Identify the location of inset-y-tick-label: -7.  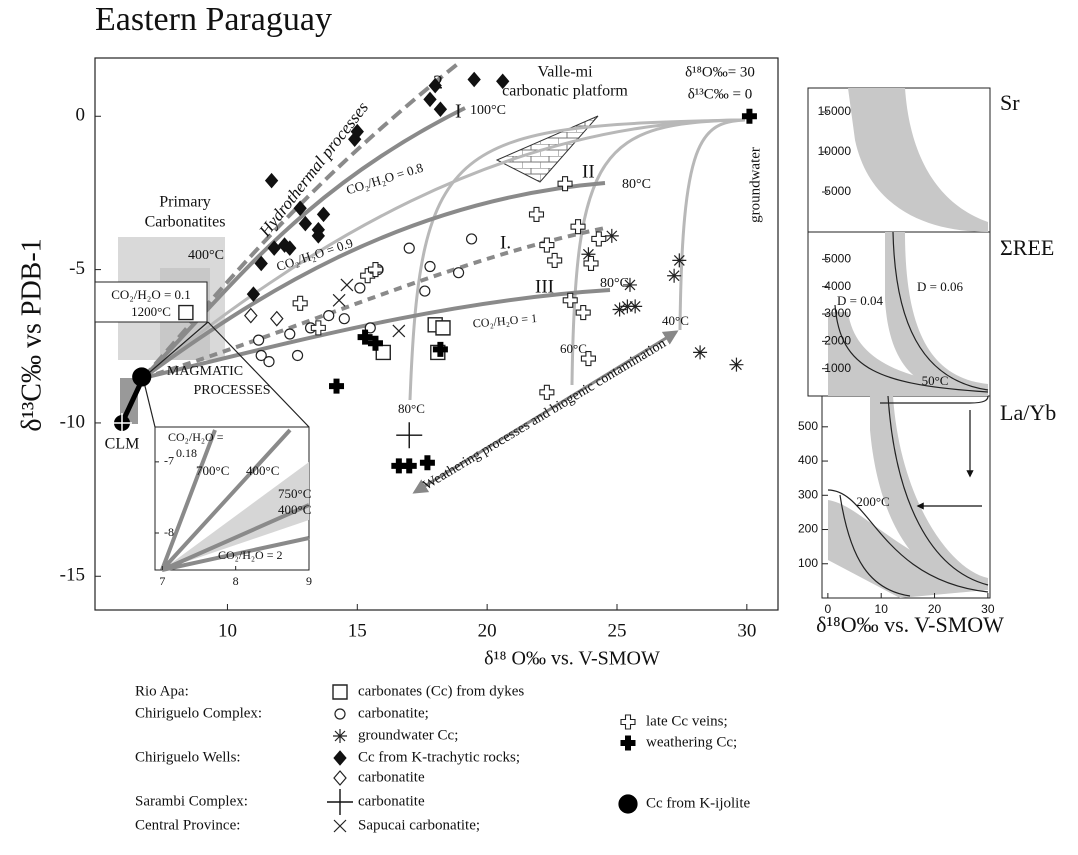
(169, 461).